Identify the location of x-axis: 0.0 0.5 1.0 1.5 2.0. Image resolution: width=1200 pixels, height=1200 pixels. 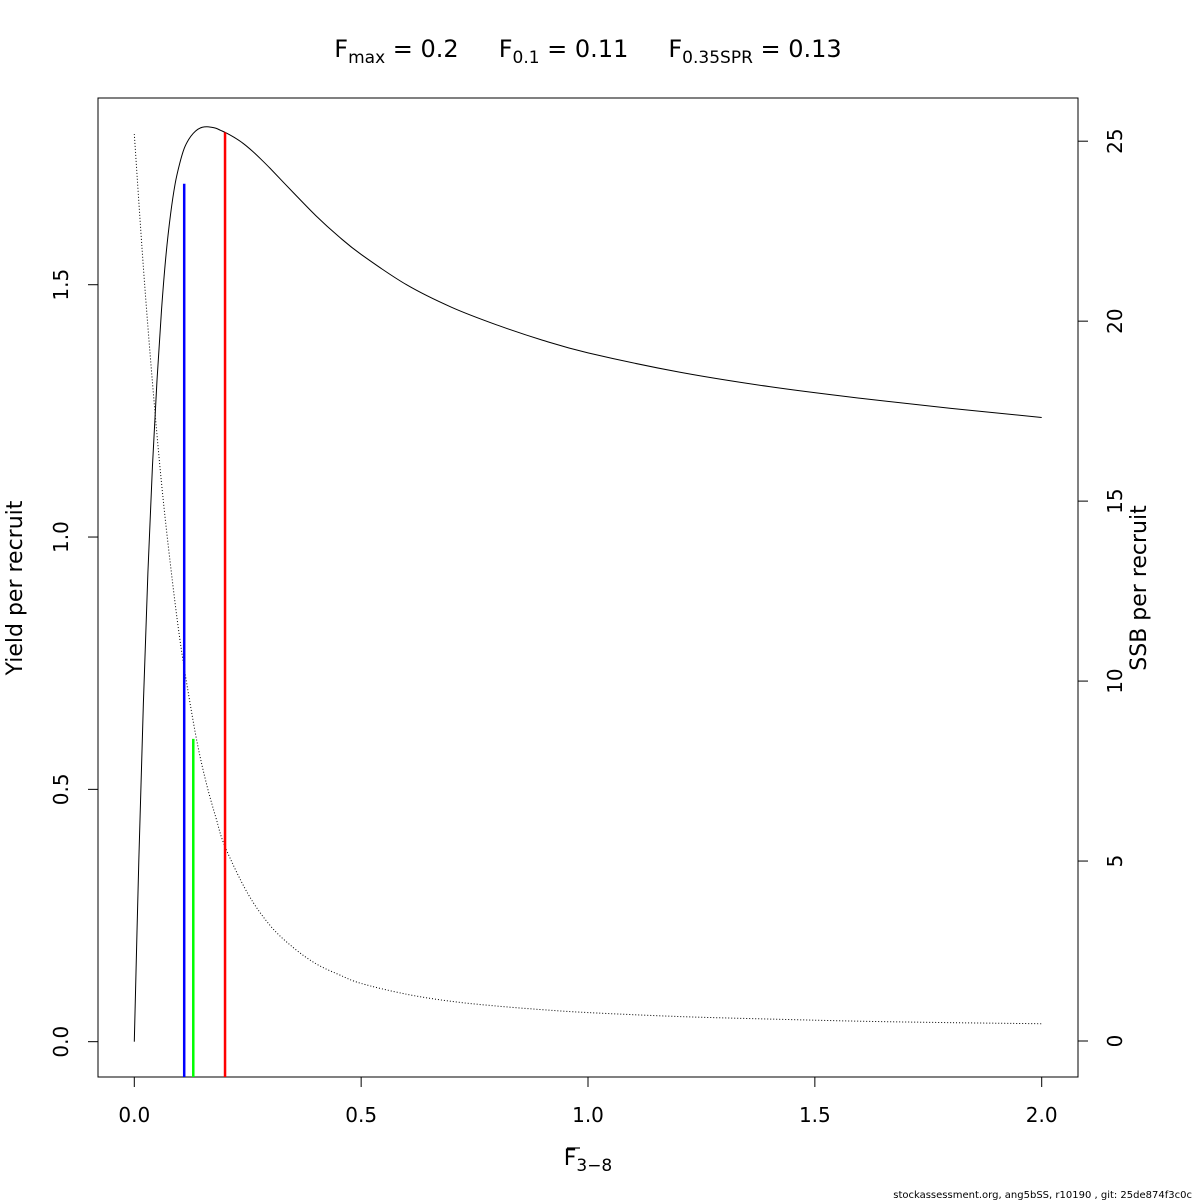
(588, 1101).